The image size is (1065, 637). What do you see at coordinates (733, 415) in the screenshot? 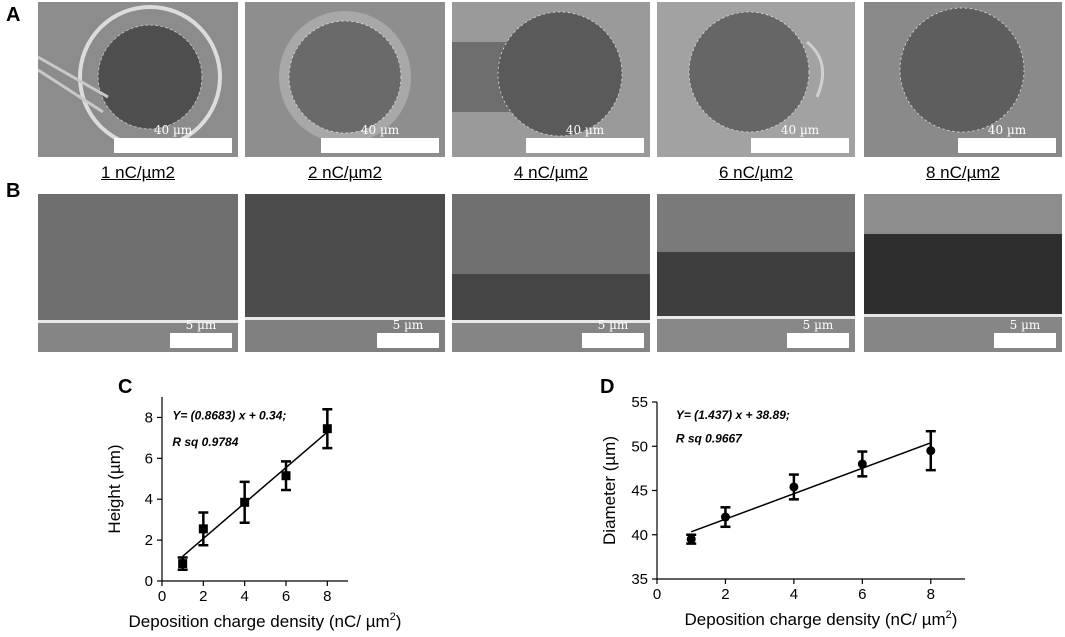
I see `fit-equation: Y= (1.437) x + 38.89;` at bounding box center [733, 415].